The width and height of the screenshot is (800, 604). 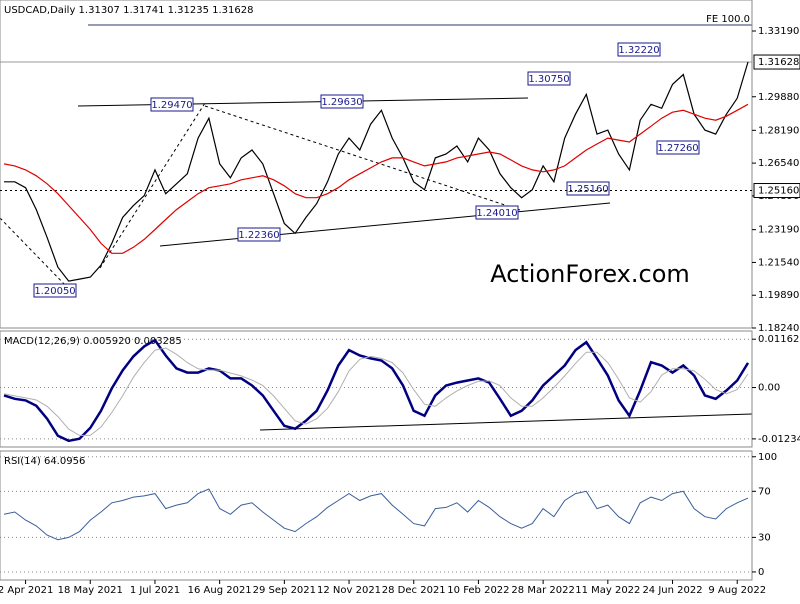 I want to click on x-tick-label: 10 Feb 2022, so click(x=478, y=590).